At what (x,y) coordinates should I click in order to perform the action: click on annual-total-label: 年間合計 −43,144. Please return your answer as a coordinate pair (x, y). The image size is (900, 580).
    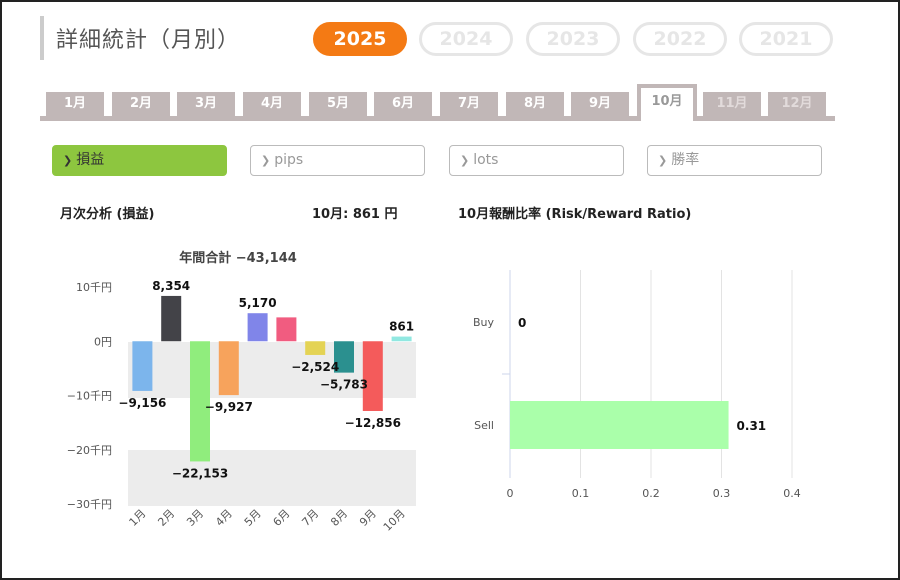
    Looking at the image, I should click on (238, 258).